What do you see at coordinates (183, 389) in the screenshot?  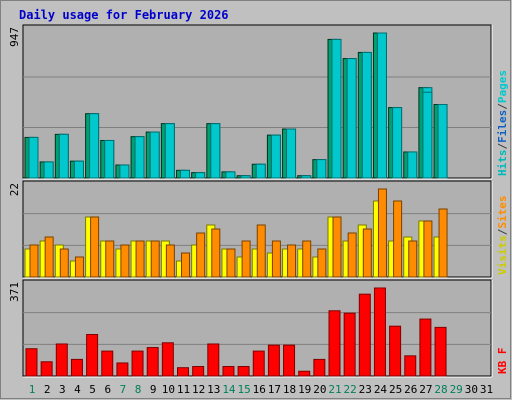 I see `x-tick-label: 11` at bounding box center [183, 389].